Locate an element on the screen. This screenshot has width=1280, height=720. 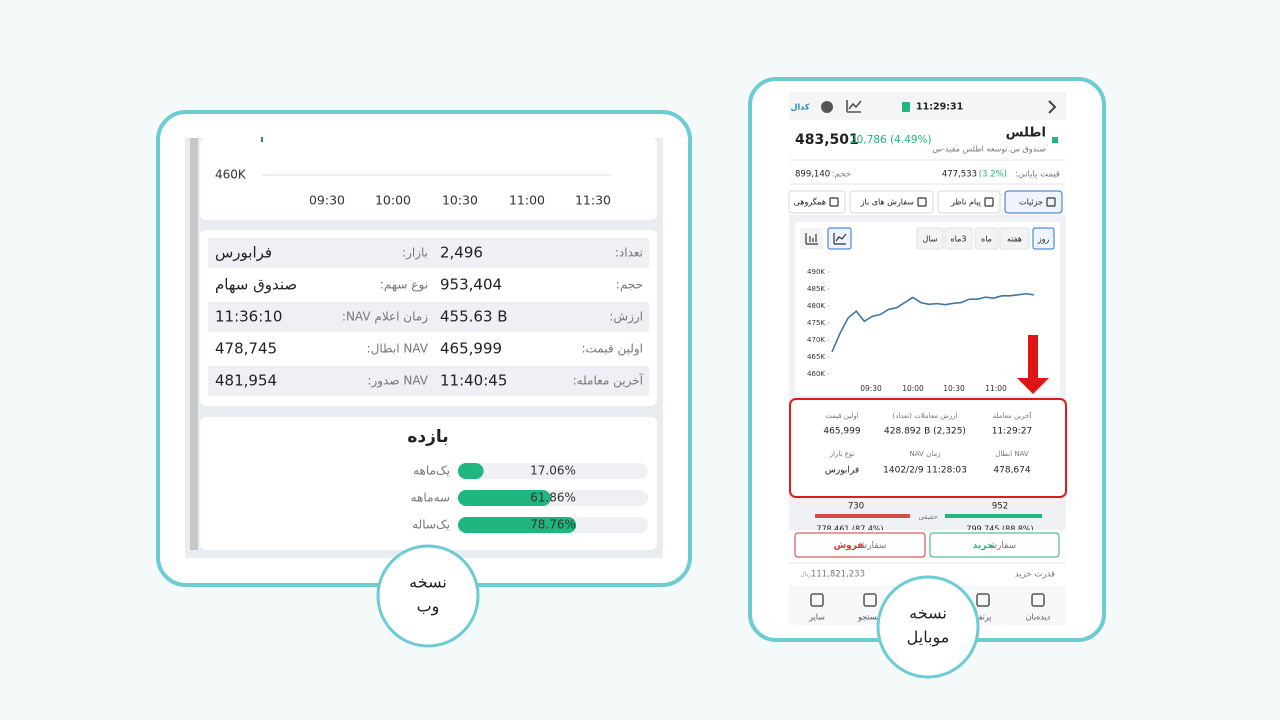
arrow-shaft is located at coordinates (1033, 357).